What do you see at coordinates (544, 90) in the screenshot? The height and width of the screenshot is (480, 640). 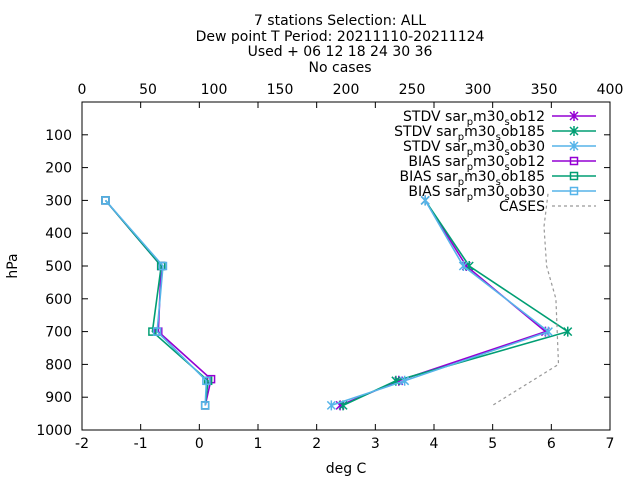 I see `x2-tick-label: 350` at bounding box center [544, 90].